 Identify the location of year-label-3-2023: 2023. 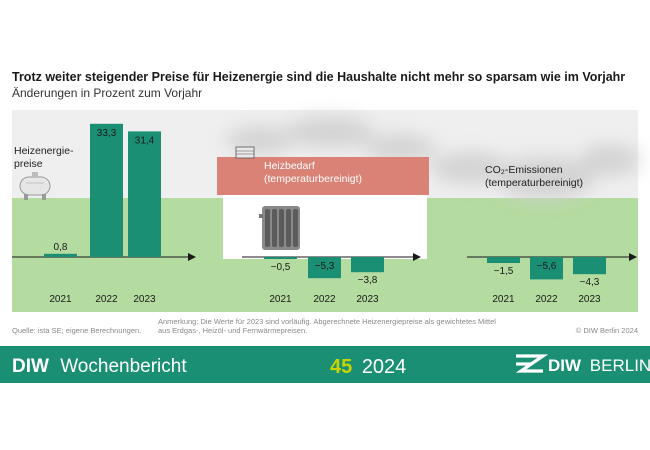
(589, 299).